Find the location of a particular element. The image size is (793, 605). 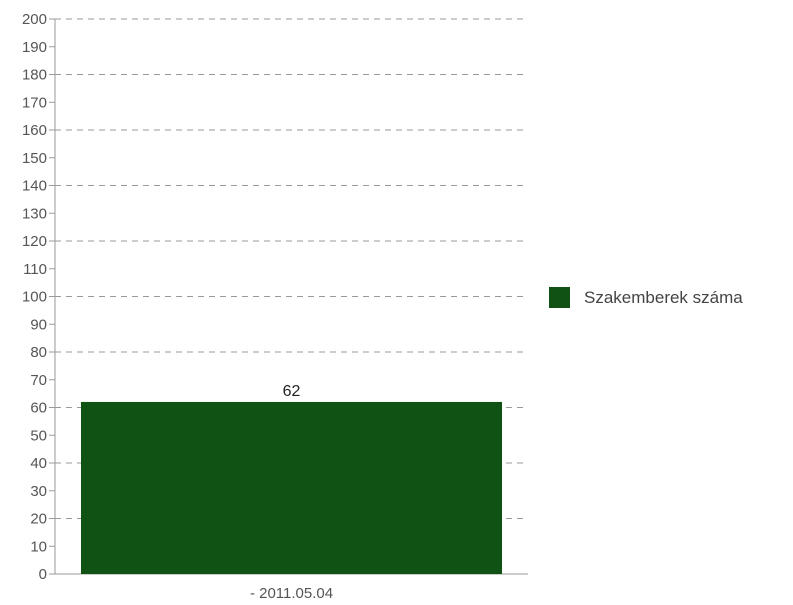

y-tick-label: 170 is located at coordinates (34, 102).